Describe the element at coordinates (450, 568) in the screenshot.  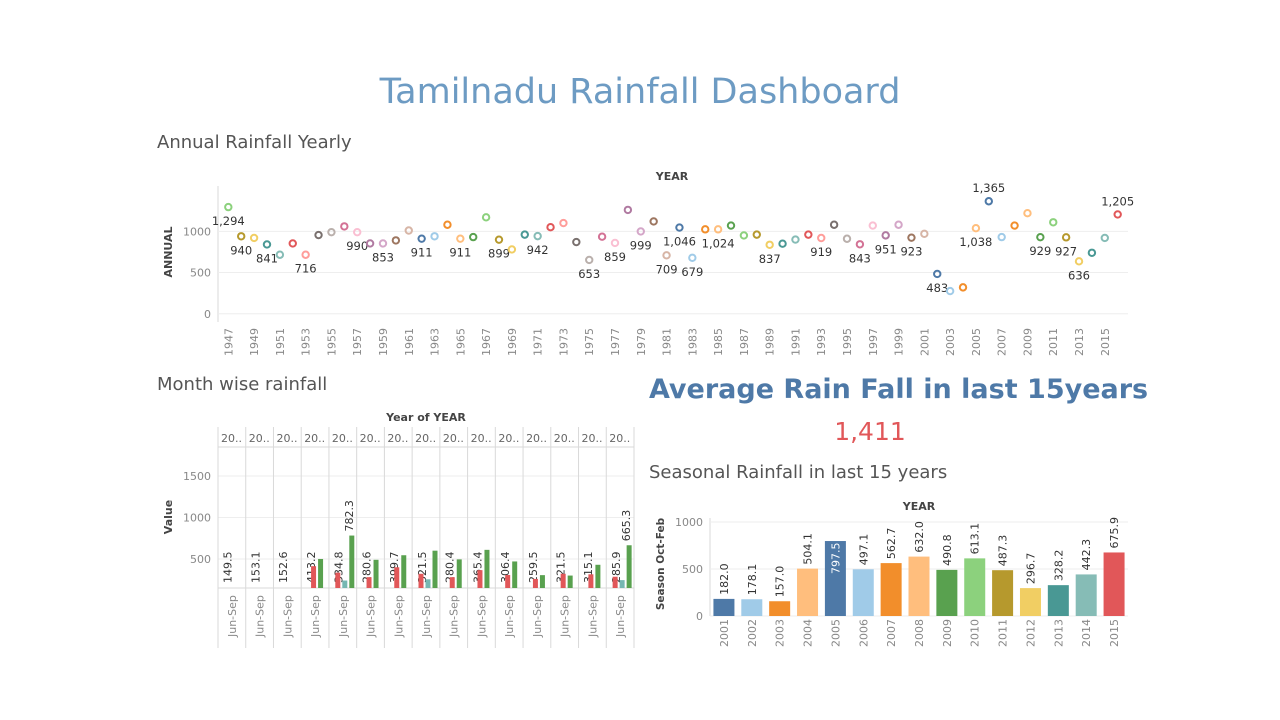
I see `value-label: 280.4` at that location.